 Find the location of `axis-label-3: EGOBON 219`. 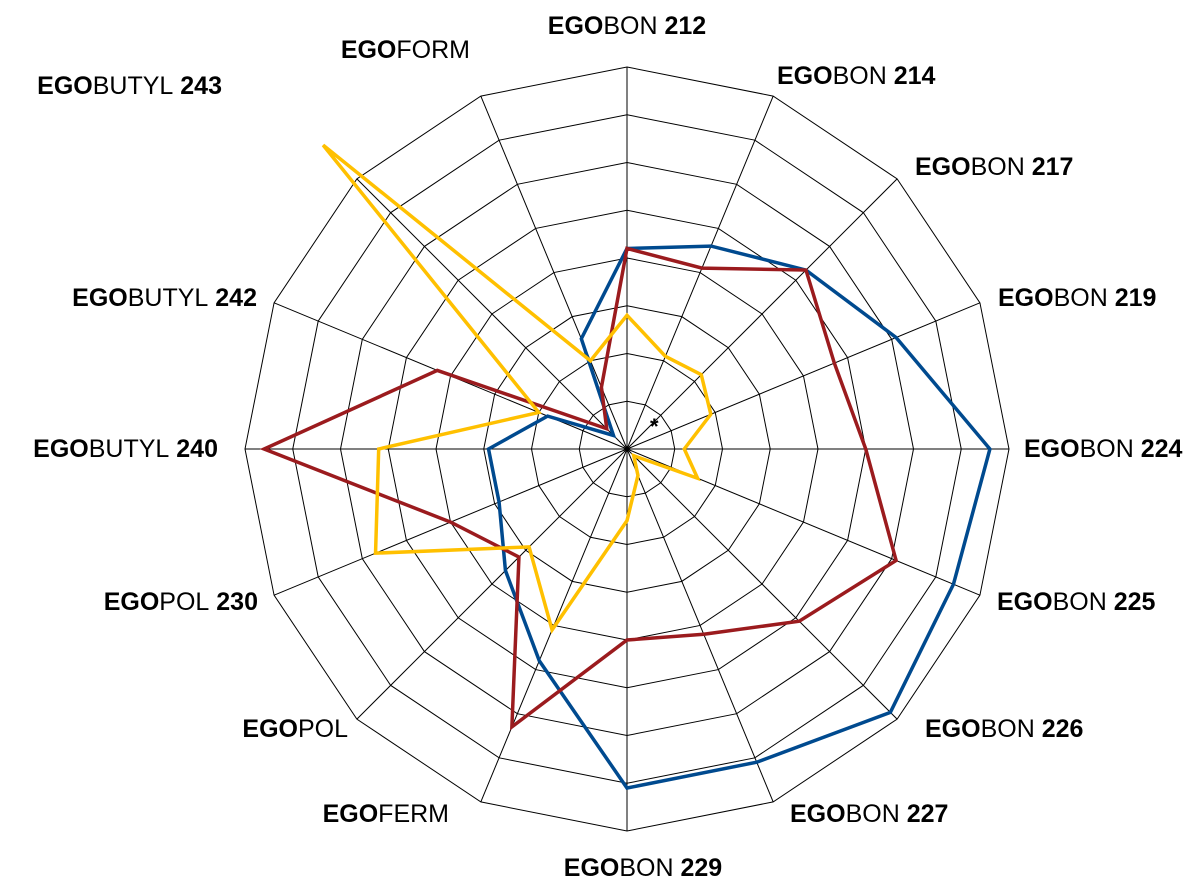

axis-label-3: EGOBON 219 is located at coordinates (1077, 298).